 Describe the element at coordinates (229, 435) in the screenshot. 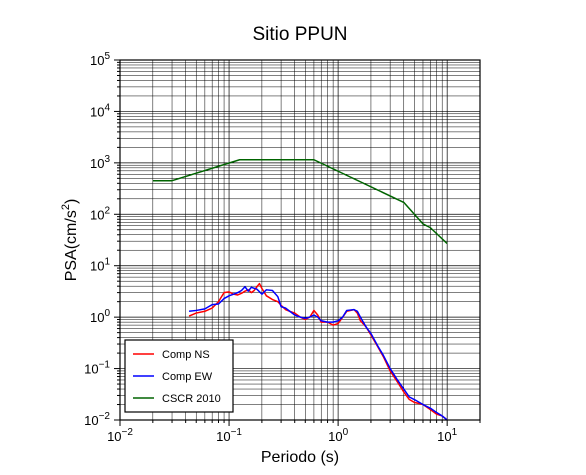

I see `x-tick-label: 10⁻¹` at that location.